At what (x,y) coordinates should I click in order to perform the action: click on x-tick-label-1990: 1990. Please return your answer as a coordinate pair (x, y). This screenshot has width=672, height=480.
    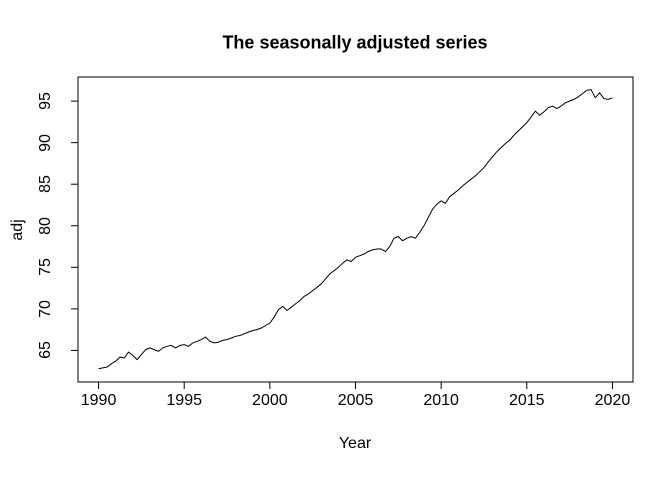
    Looking at the image, I should click on (98, 400).